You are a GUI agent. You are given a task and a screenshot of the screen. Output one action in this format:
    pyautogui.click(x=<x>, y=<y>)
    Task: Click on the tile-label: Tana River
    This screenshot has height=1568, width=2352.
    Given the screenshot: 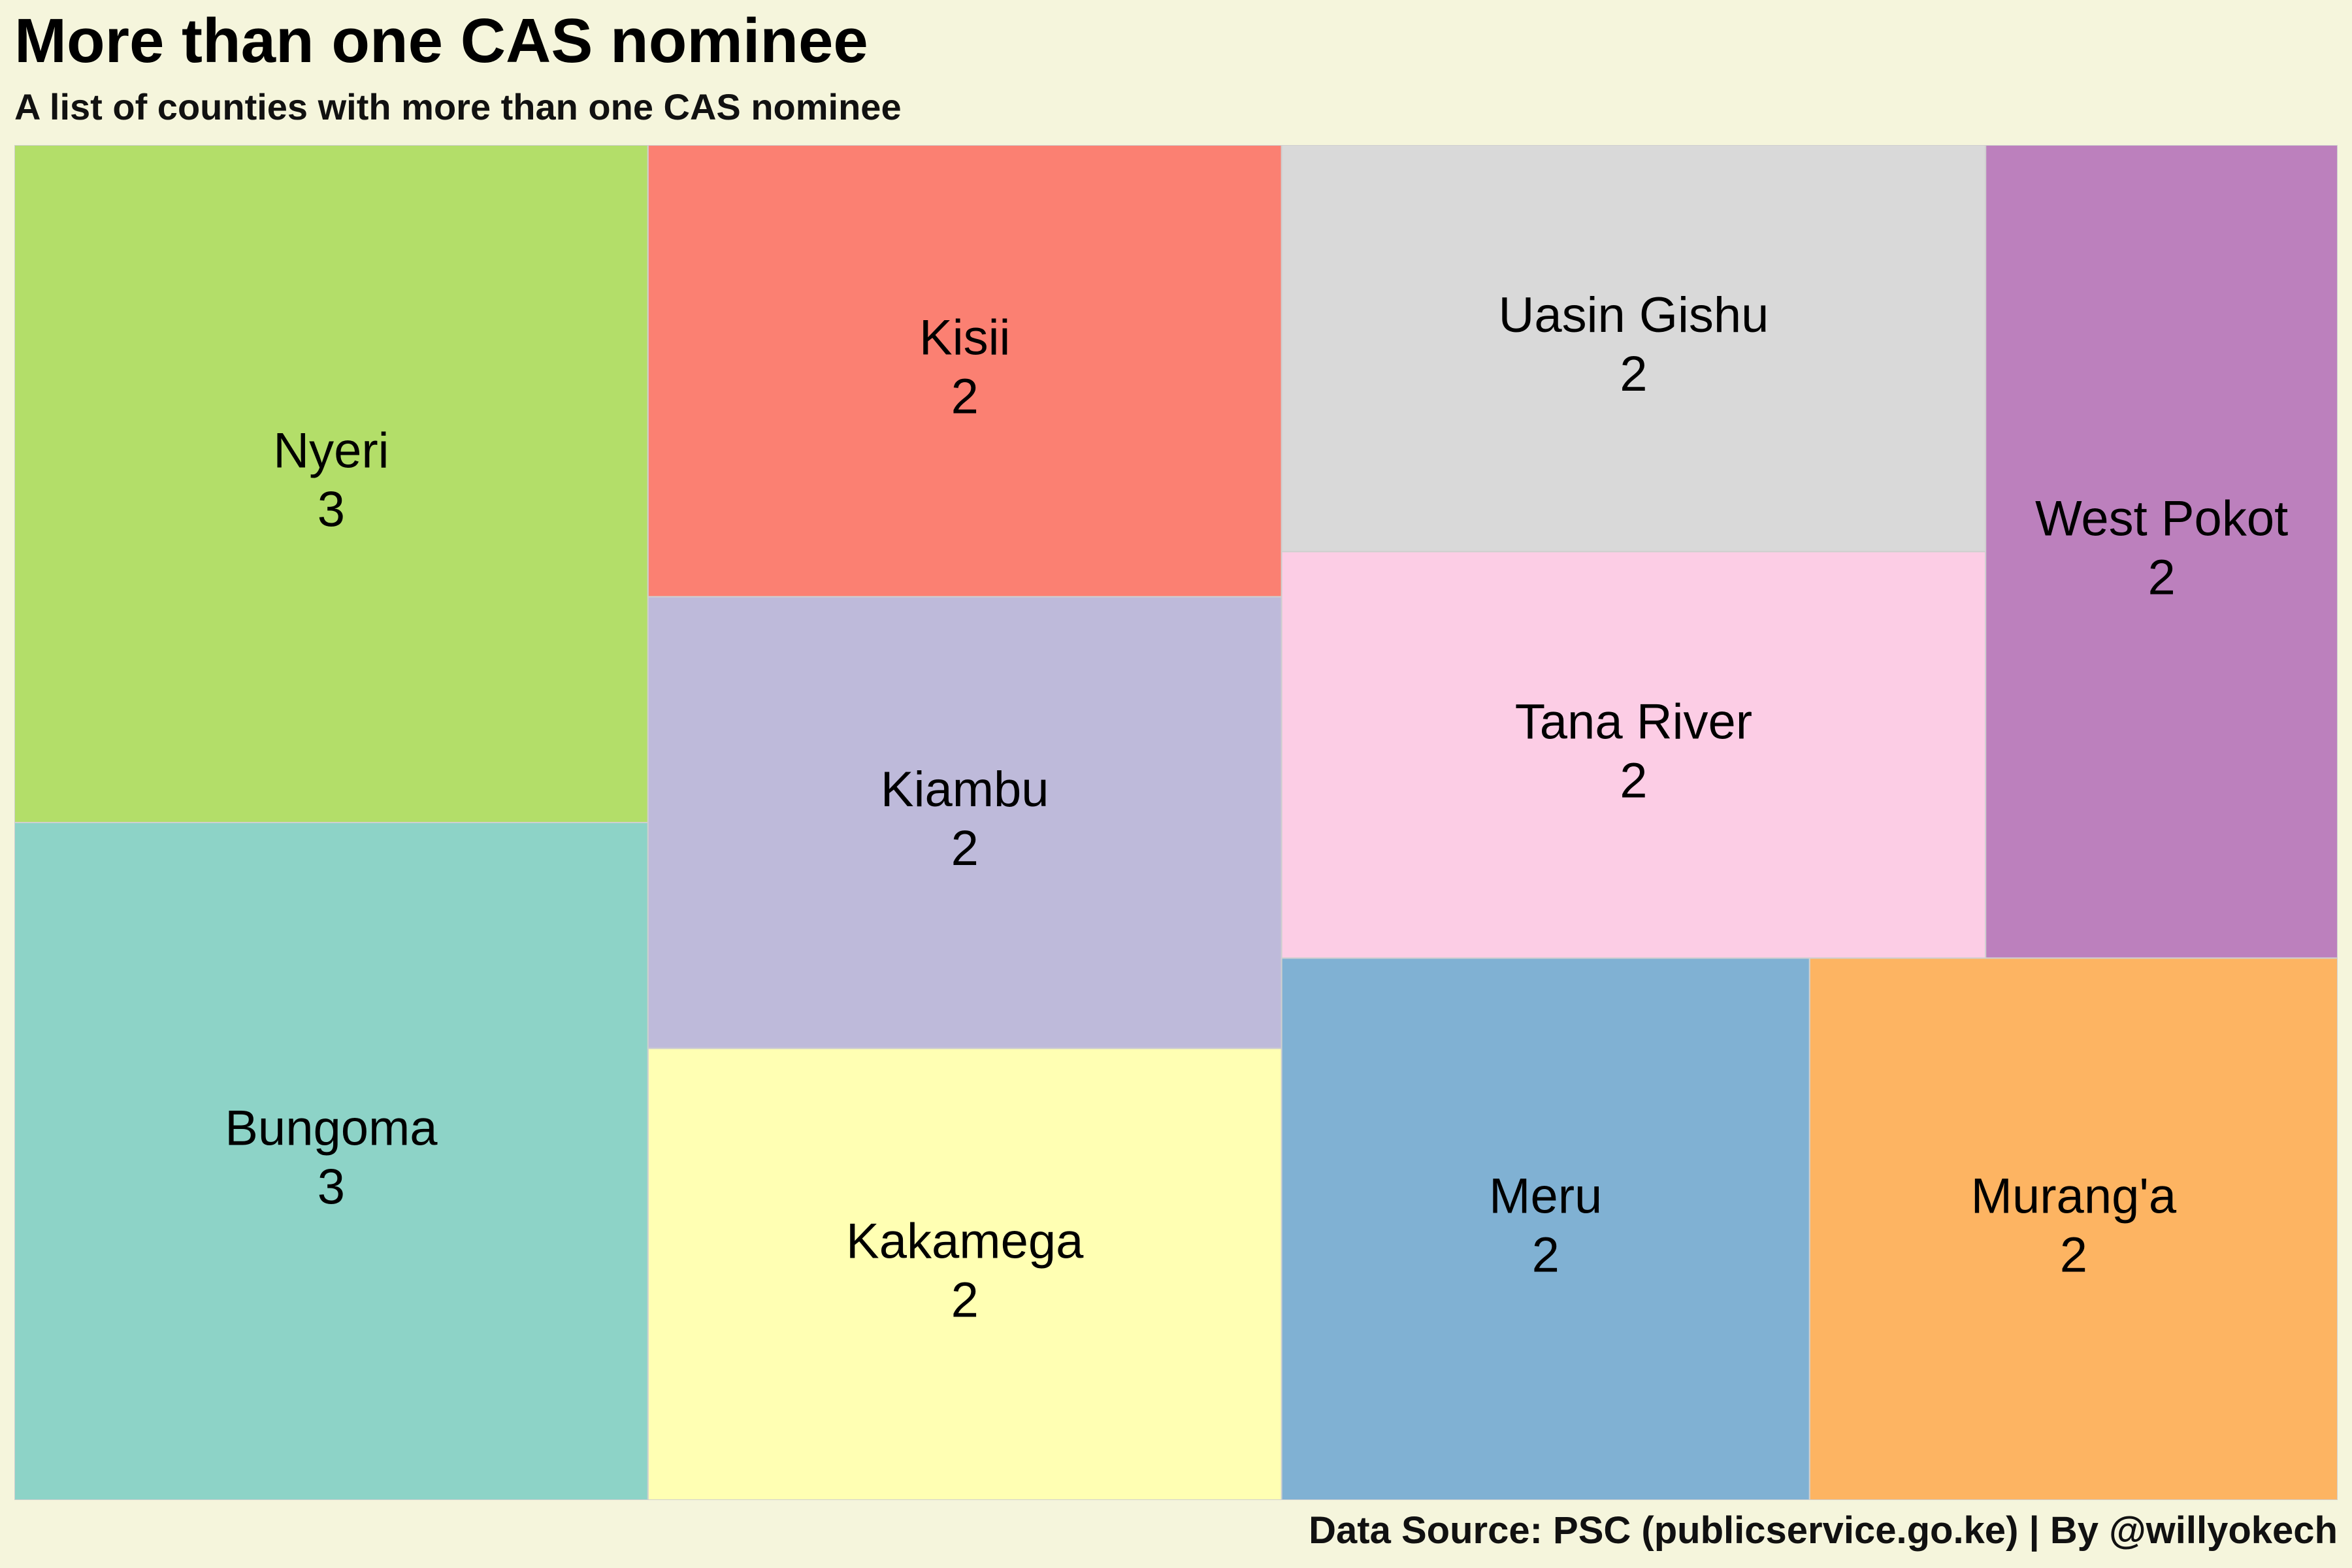 What is the action you would take?
    pyautogui.click(x=1633, y=721)
    